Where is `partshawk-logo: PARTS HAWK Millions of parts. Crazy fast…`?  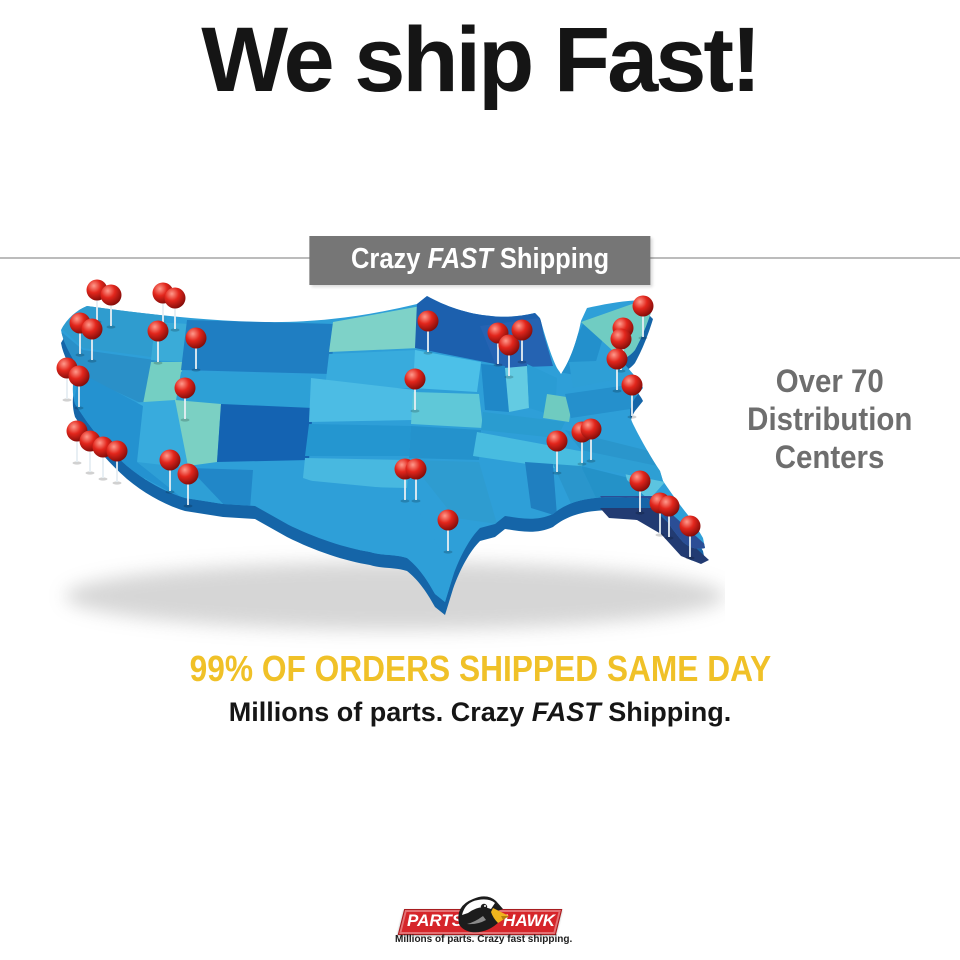 partshawk-logo: PARTS HAWK Millions of parts. Crazy fast… is located at coordinates (484, 920).